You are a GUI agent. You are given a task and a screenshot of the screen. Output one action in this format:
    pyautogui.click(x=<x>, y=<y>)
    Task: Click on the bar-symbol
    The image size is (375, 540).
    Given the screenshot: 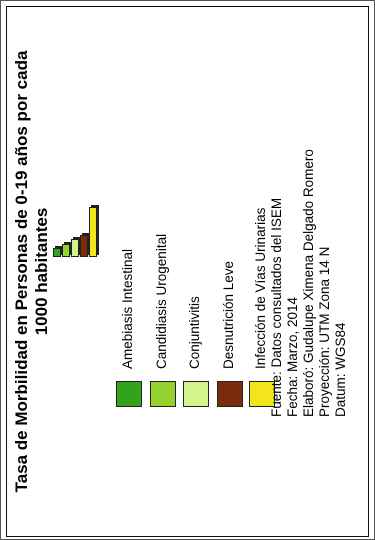 What is the action you would take?
    pyautogui.click(x=83, y=227)
    